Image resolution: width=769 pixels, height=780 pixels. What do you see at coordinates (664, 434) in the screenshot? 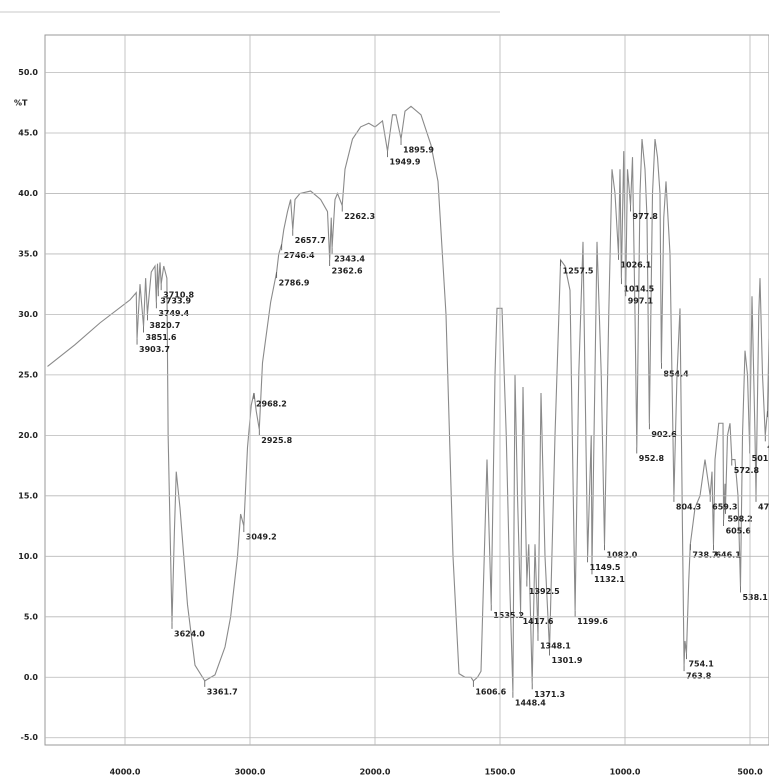
I see `peak-label: 902.6` at bounding box center [664, 434].